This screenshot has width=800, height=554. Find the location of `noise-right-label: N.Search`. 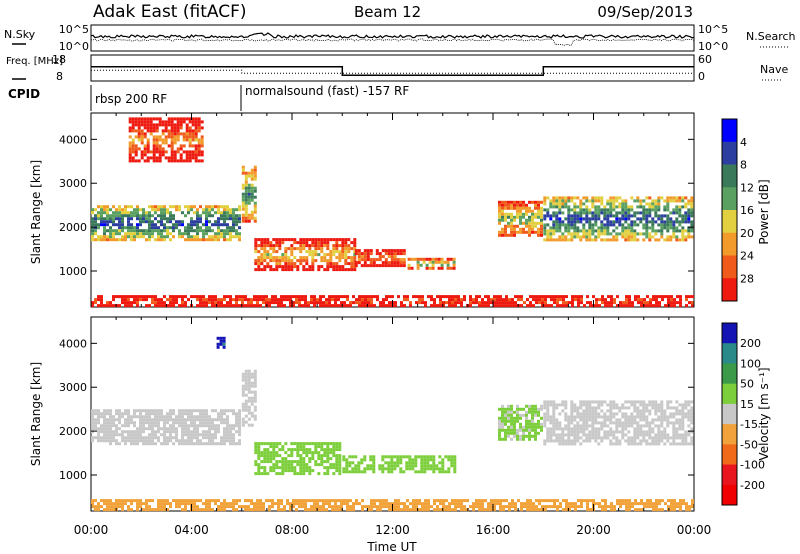

noise-right-label: N.Search is located at coordinates (771, 36).